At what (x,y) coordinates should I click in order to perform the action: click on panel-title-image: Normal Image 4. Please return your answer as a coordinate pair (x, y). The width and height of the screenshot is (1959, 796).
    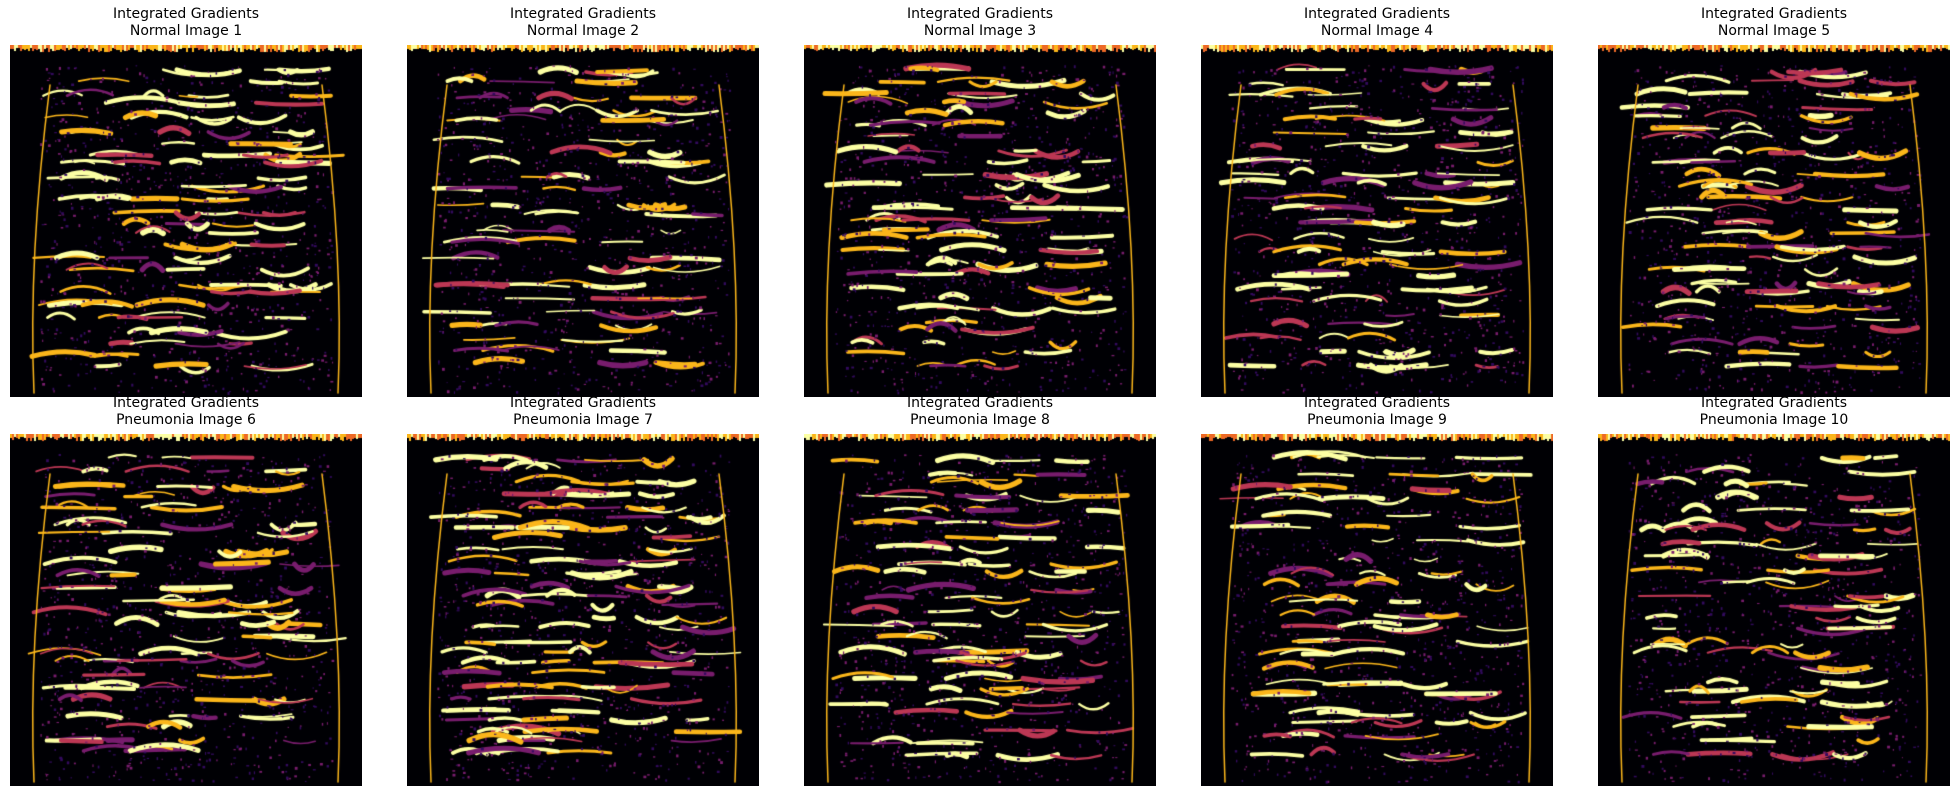
    Looking at the image, I should click on (1377, 31).